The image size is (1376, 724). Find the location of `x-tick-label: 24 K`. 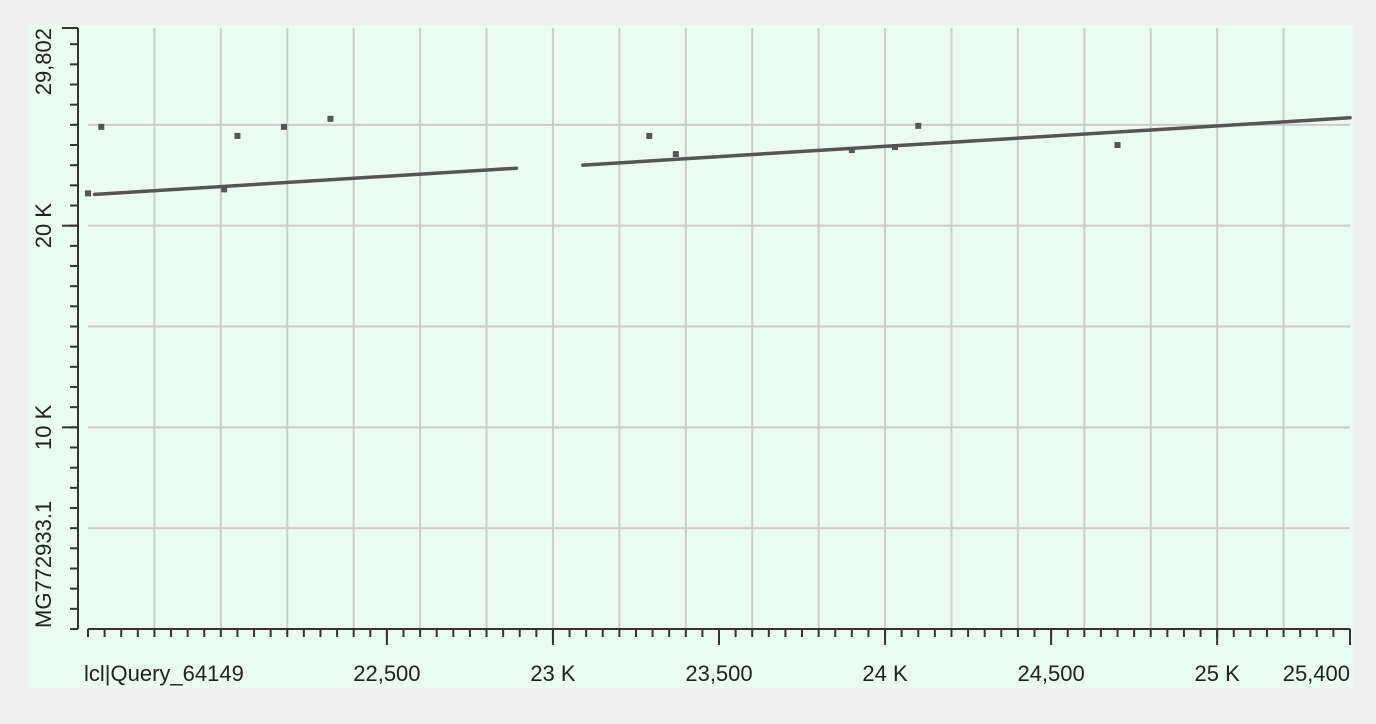

x-tick-label: 24 K is located at coordinates (885, 673).